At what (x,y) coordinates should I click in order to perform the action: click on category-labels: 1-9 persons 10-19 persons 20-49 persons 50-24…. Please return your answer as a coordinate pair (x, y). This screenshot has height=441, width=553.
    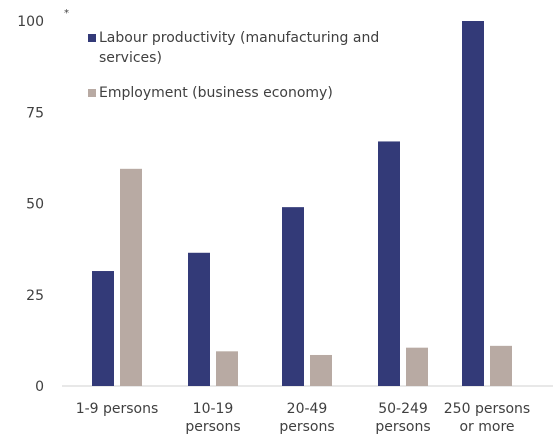
    Looking at the image, I should click on (303, 418).